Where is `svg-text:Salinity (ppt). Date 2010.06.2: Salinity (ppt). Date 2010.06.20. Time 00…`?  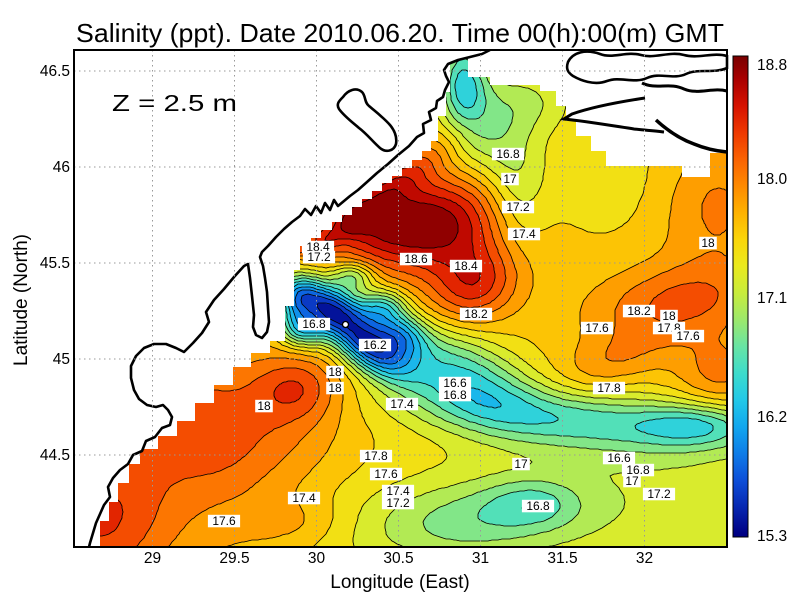
svg-text:Salinity (ppt). Date 2010.06.2: Salinity (ppt). Date 2010.06.20. Time 00… is located at coordinates (400, 33).